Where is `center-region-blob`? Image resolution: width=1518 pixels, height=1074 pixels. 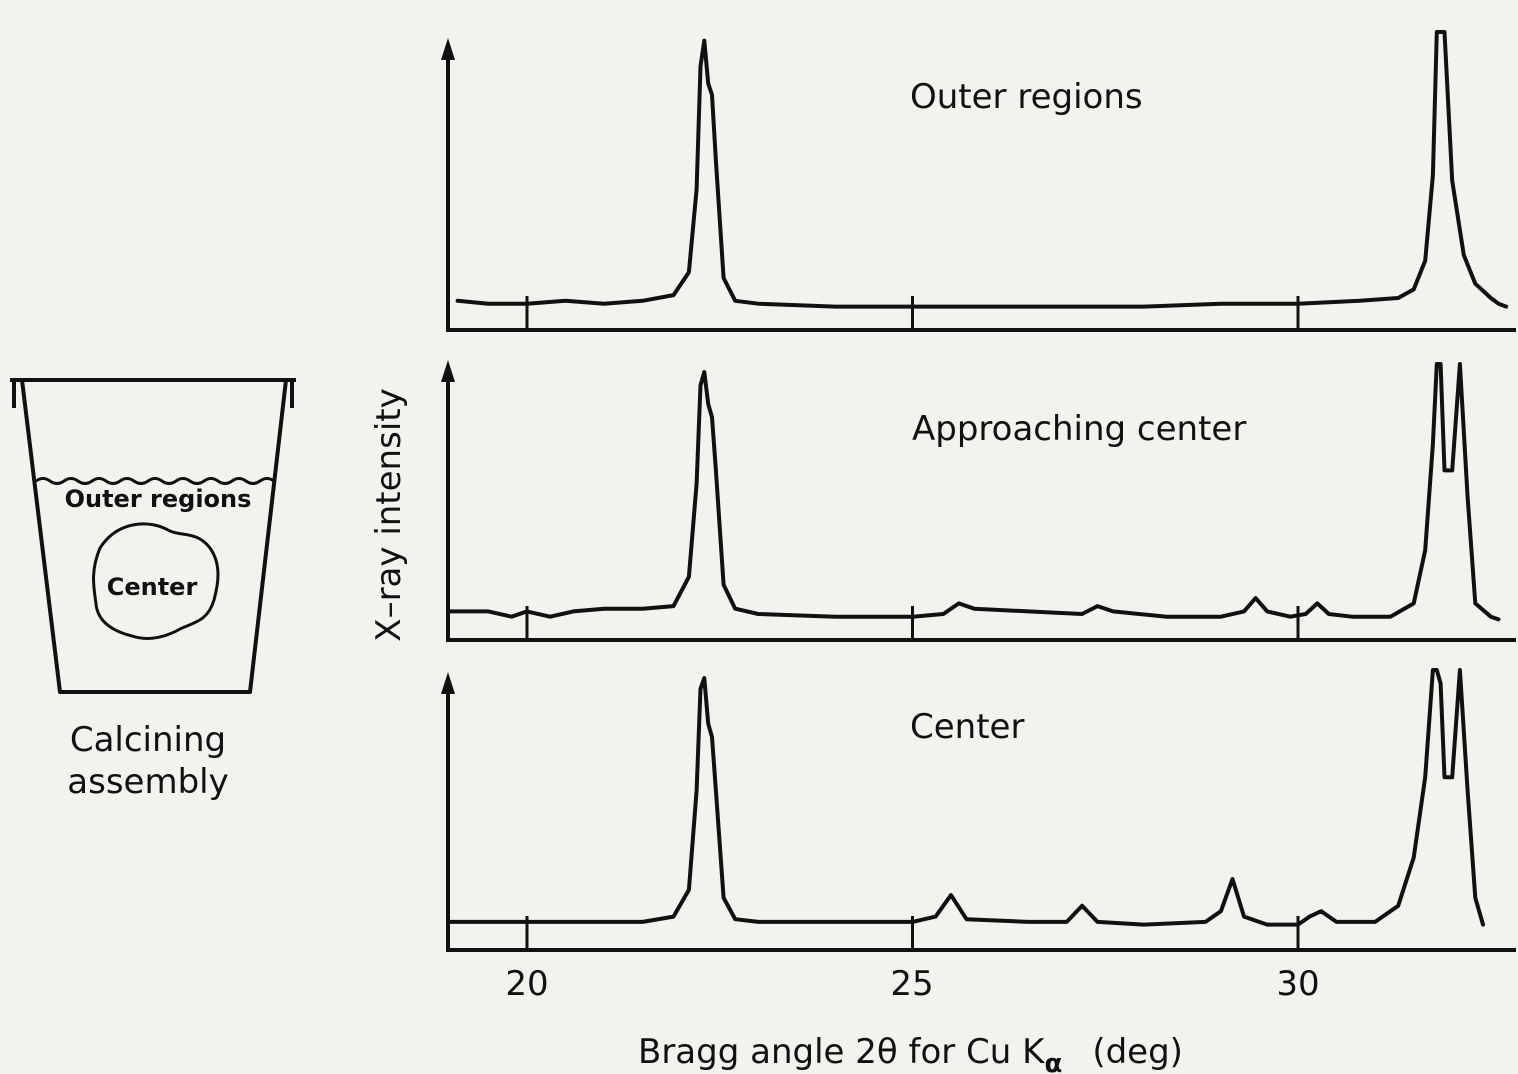 center-region-blob is located at coordinates (156, 581).